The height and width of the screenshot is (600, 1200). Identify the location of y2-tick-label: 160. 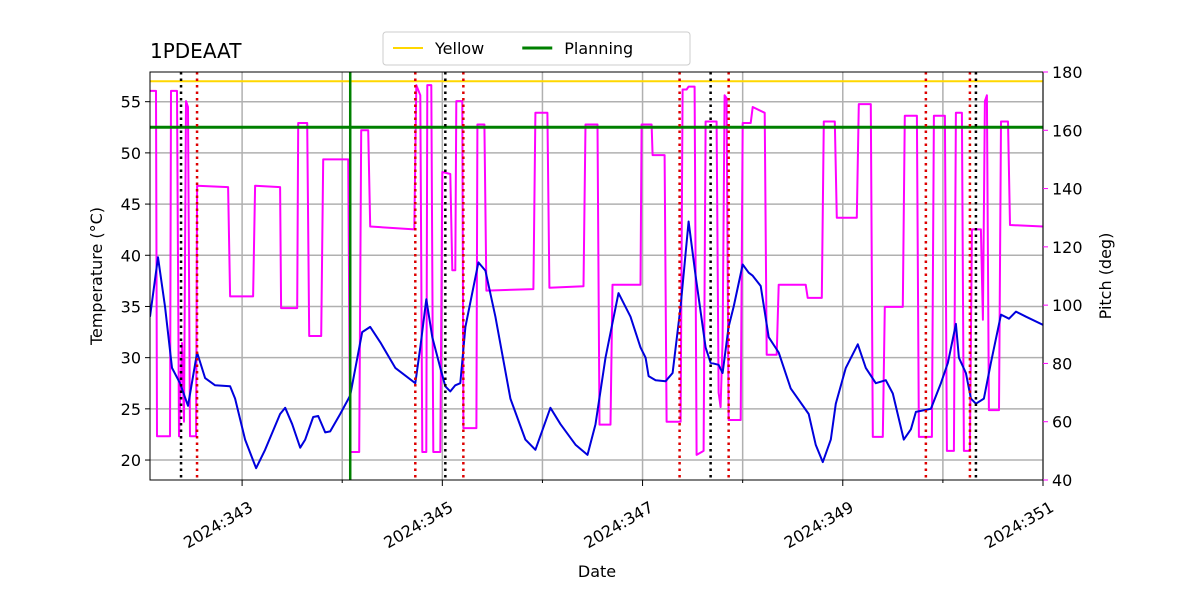
(1067, 130).